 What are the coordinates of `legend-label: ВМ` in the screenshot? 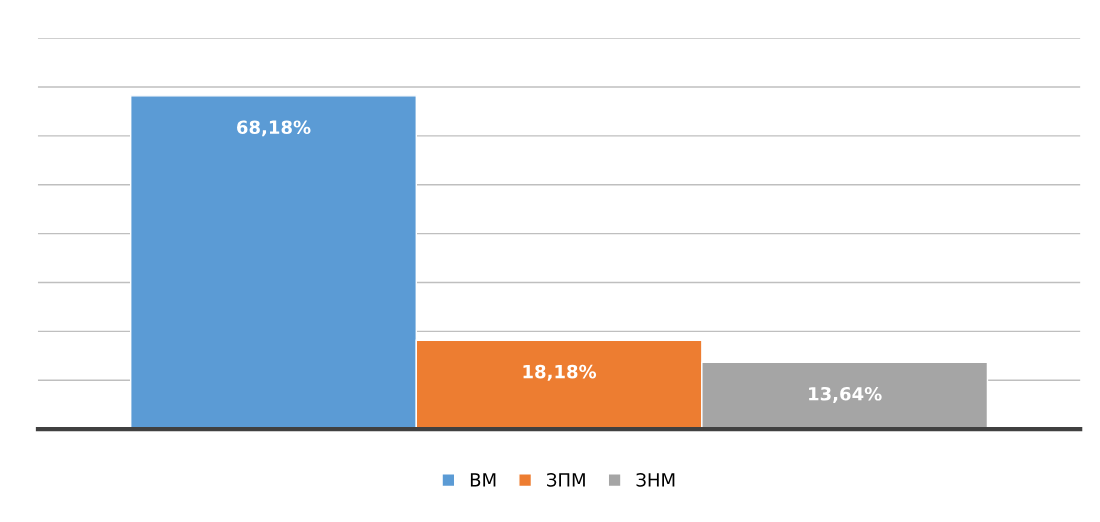 It's located at (483, 480).